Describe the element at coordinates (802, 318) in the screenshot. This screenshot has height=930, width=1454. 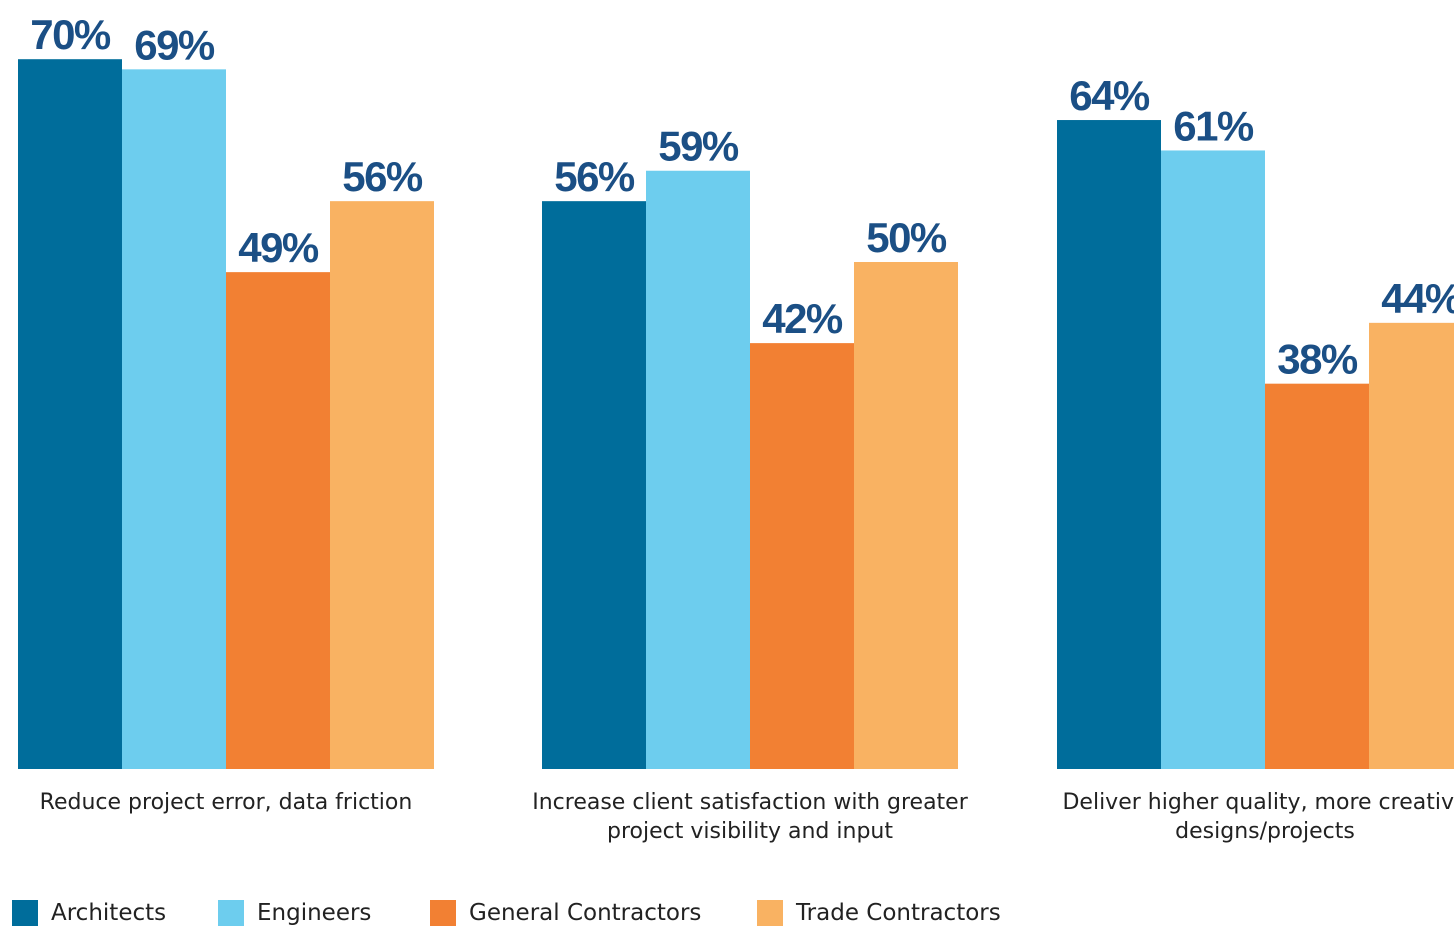
I see `value-label: 42%` at that location.